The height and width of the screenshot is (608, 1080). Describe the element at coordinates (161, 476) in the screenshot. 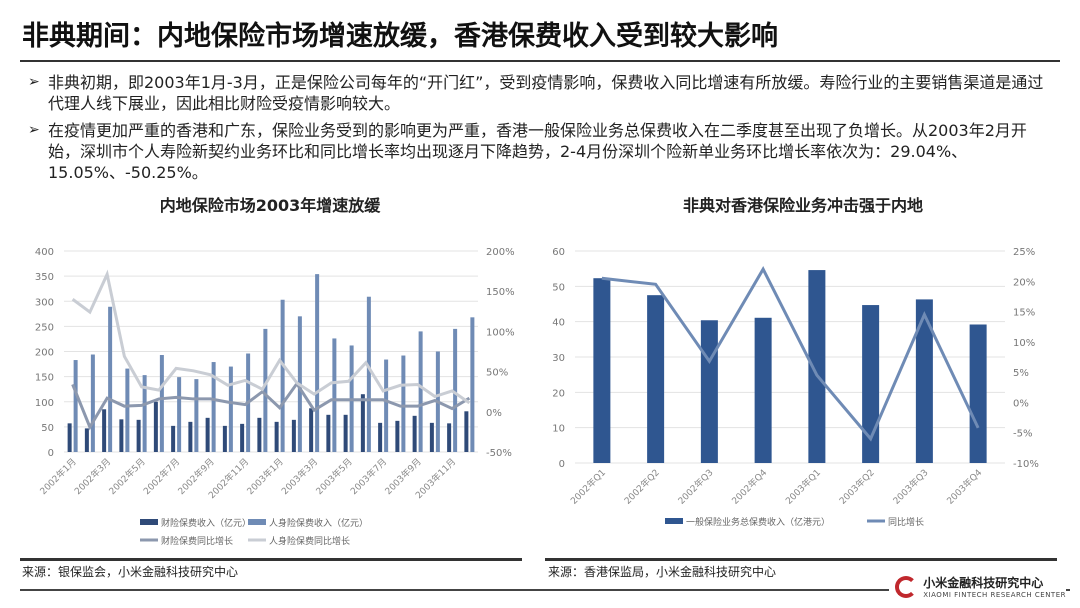

I see `x-tick-label: 2002年7月` at that location.